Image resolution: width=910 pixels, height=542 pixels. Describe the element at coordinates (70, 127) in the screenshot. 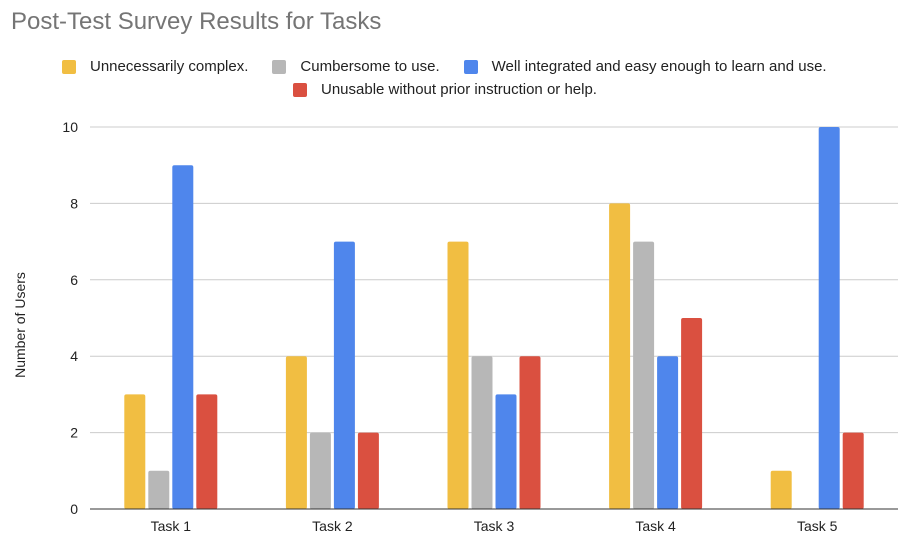

I see `y-tick-label: 10` at that location.